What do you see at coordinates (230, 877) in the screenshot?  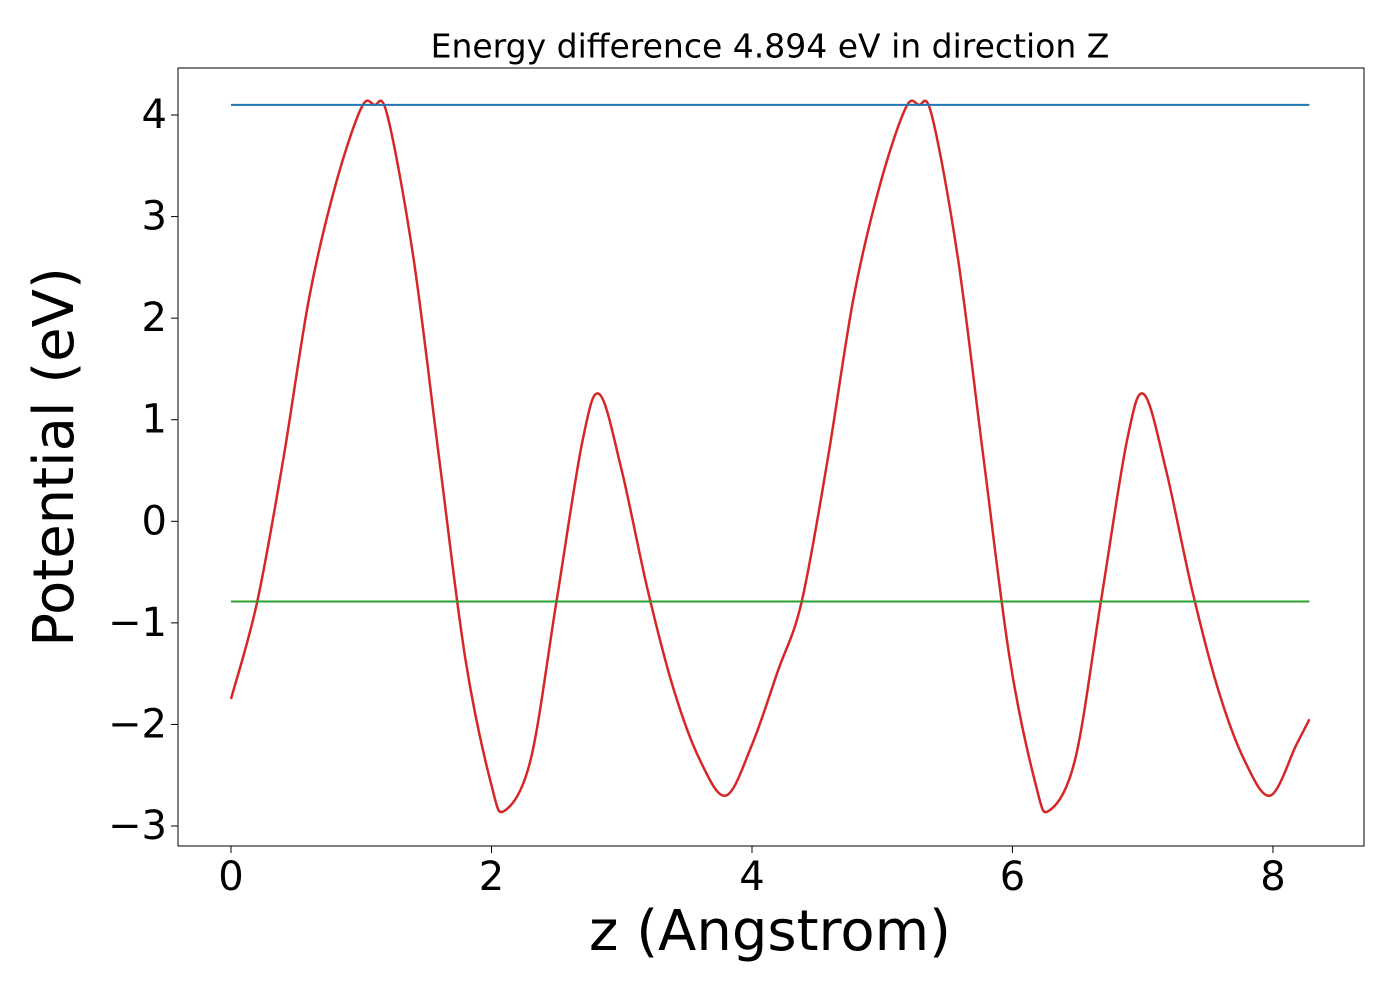 I see `x-tick-label: 0` at bounding box center [230, 877].